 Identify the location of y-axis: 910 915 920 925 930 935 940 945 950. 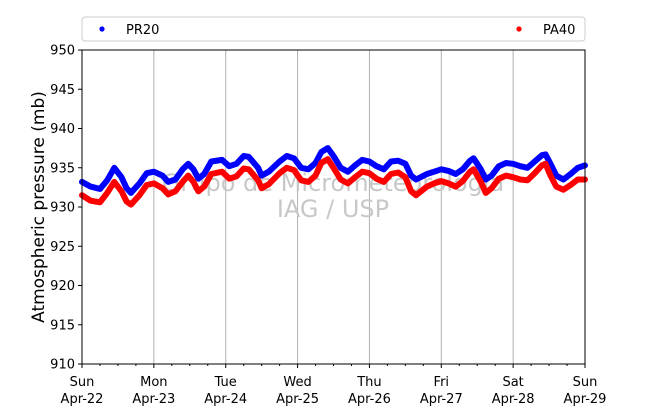
(66, 208).